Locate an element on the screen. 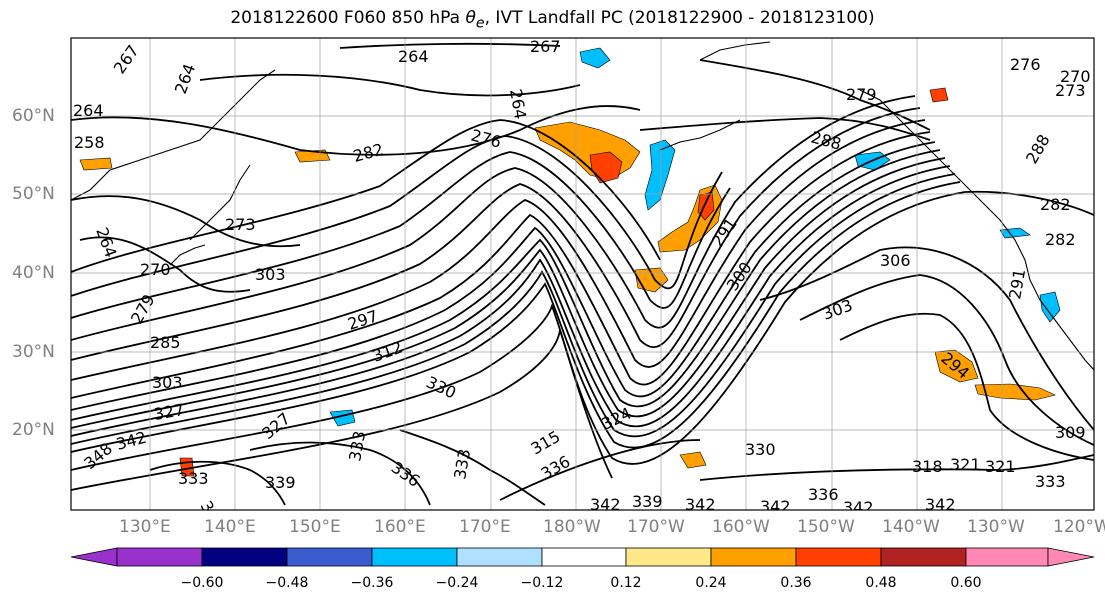  longitude-label: 160°E is located at coordinates (400, 527).